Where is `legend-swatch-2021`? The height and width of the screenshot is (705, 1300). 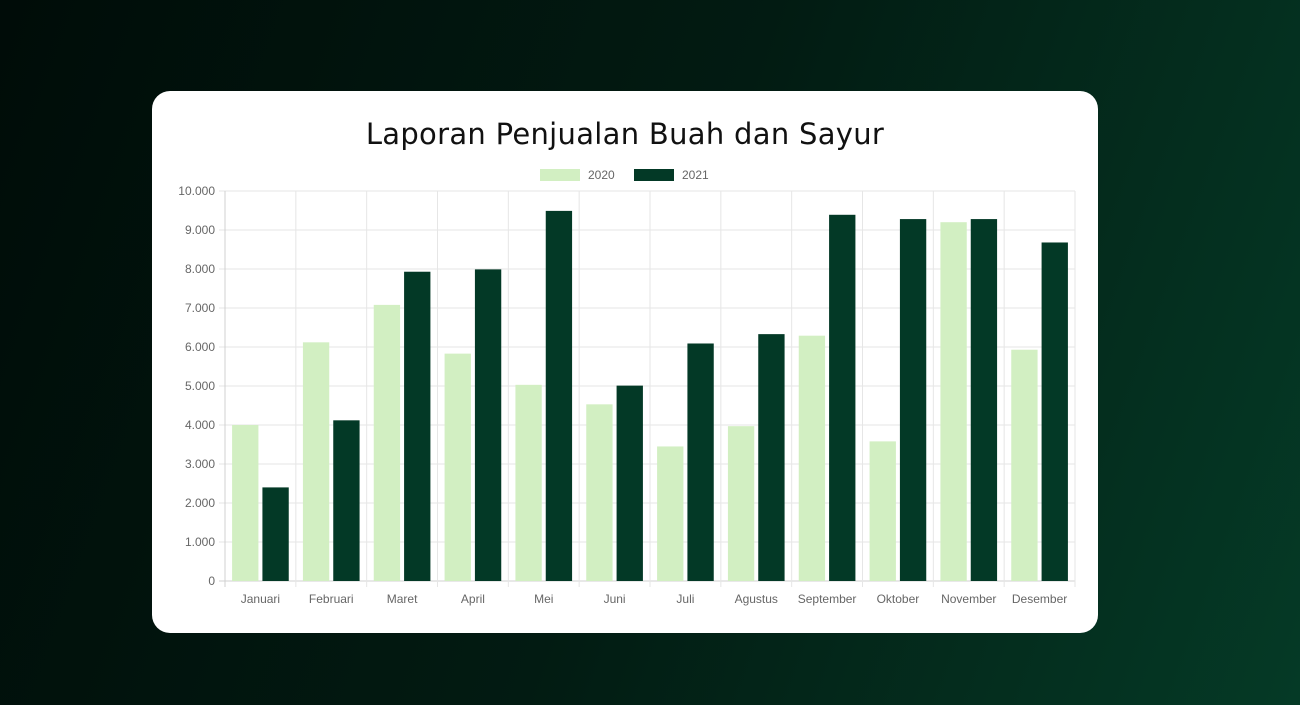
legend-swatch-2021 is located at coordinates (654, 175).